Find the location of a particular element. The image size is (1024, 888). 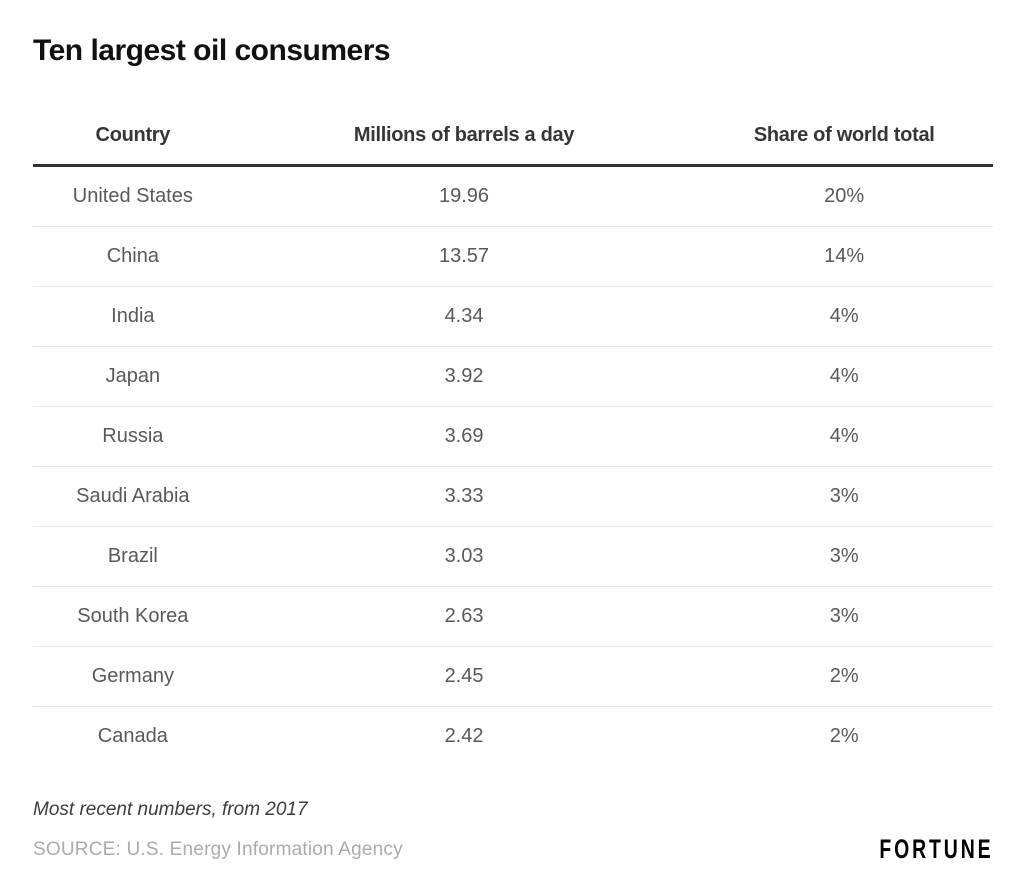

table-row: South Korea 2.63 3% is located at coordinates (513, 617).